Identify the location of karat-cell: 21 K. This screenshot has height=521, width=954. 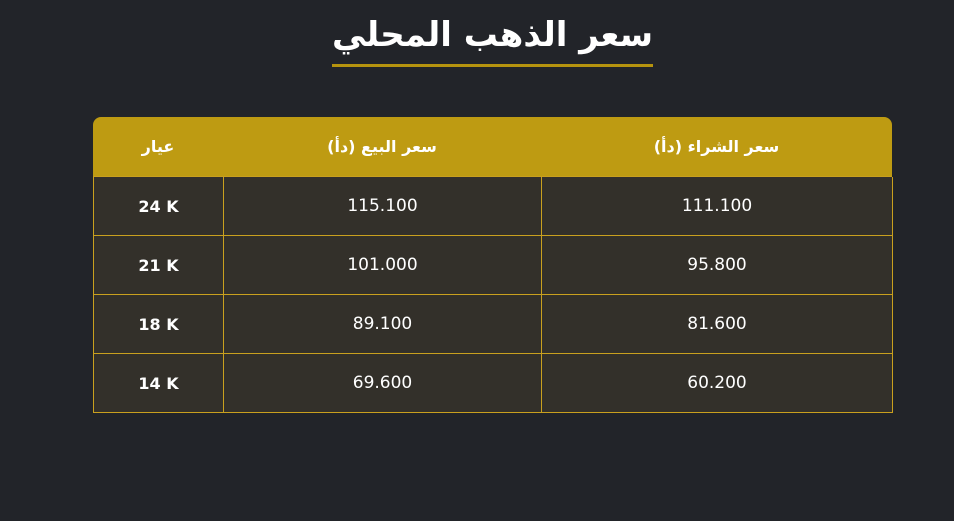
(159, 266).